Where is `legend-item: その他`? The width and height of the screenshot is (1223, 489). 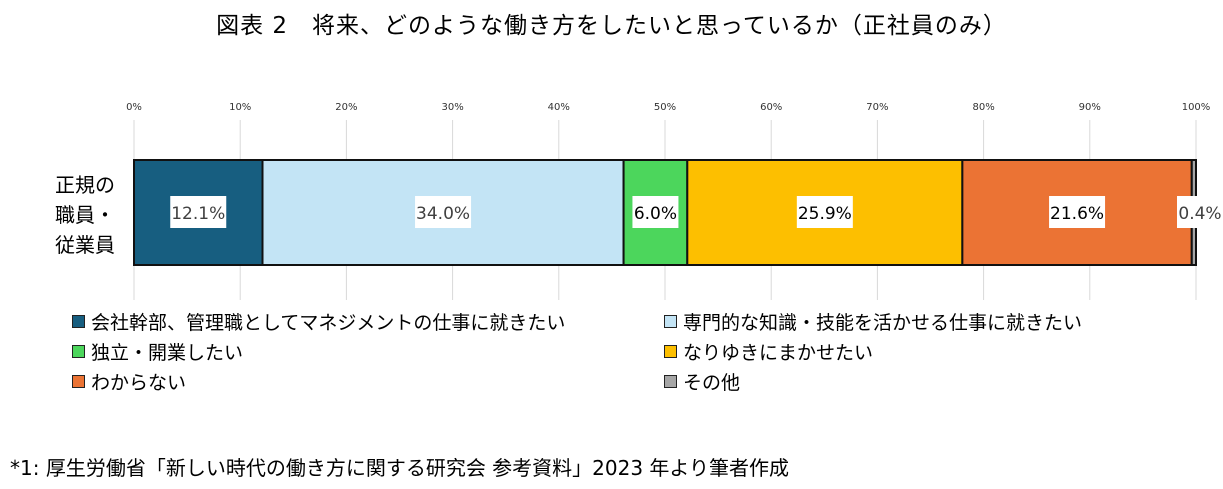 legend-item: その他 is located at coordinates (702, 381).